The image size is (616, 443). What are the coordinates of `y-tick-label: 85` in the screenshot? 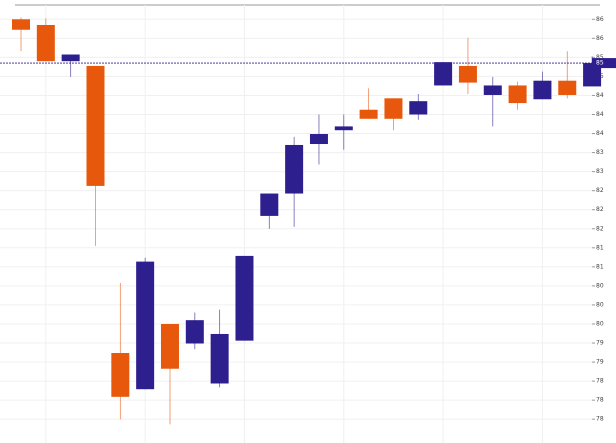 It's located at (600, 57).